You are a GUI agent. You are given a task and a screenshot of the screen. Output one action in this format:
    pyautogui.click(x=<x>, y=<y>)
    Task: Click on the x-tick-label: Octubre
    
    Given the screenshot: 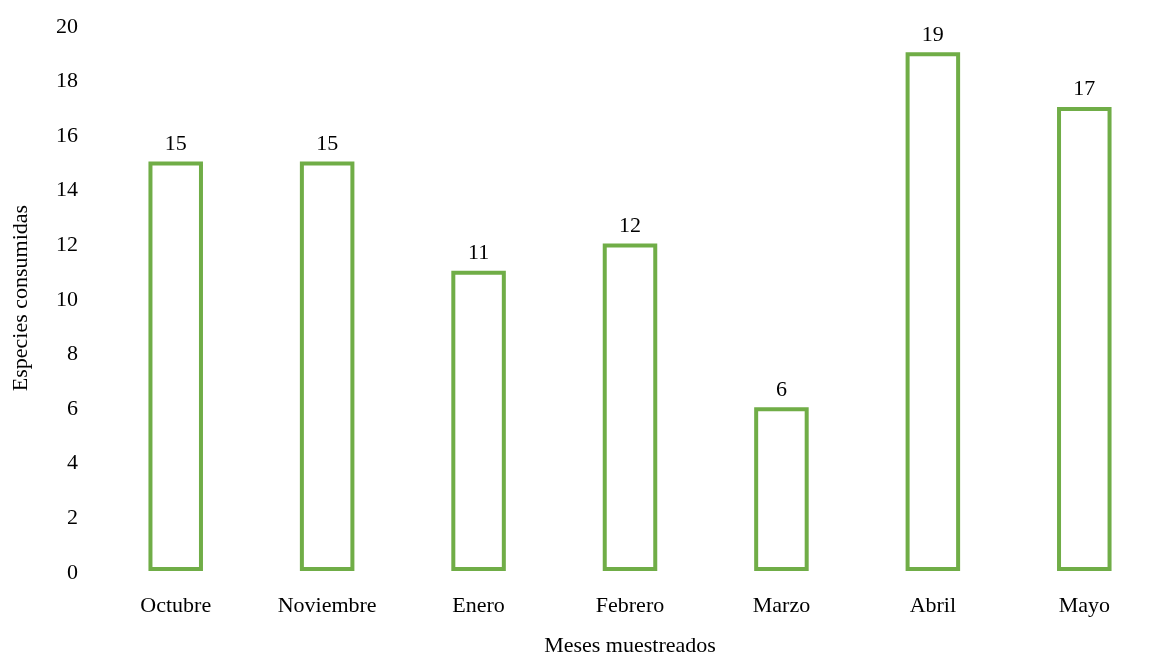 What is the action you would take?
    pyautogui.click(x=176, y=604)
    